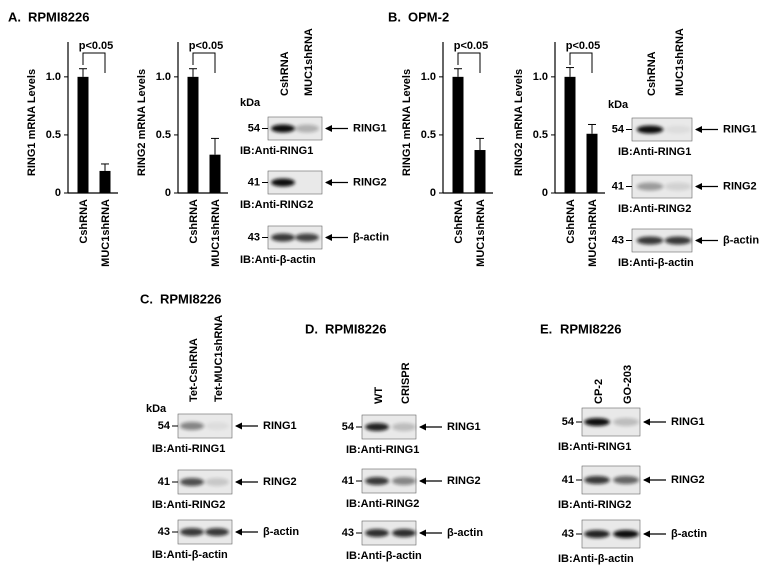 The image size is (769, 575). Describe the element at coordinates (628, 384) in the screenshot. I see `lane-label: GO-203` at that location.